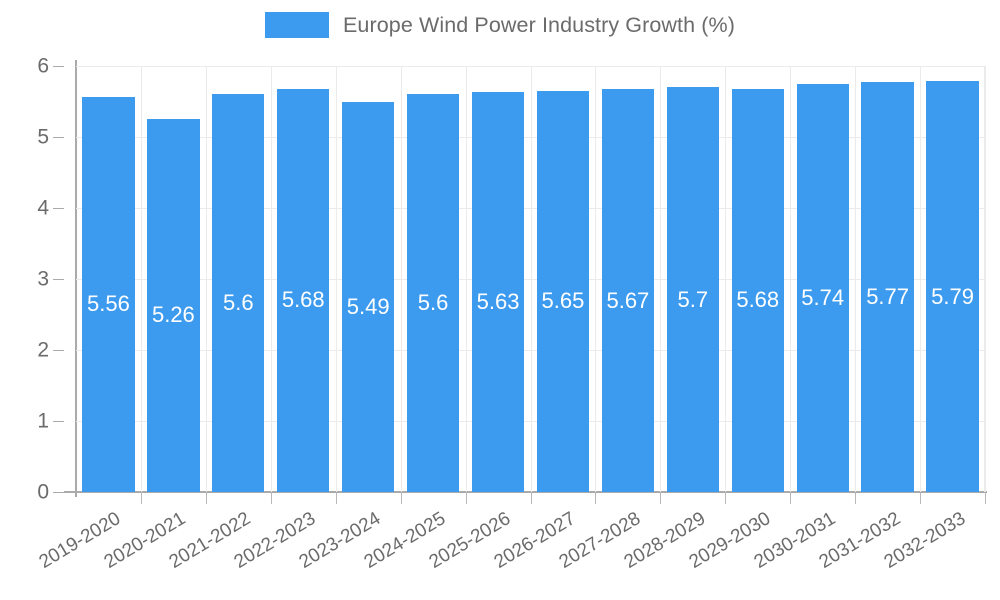 The image size is (1000, 600). I want to click on bar-value-label: 5.74, so click(823, 298).